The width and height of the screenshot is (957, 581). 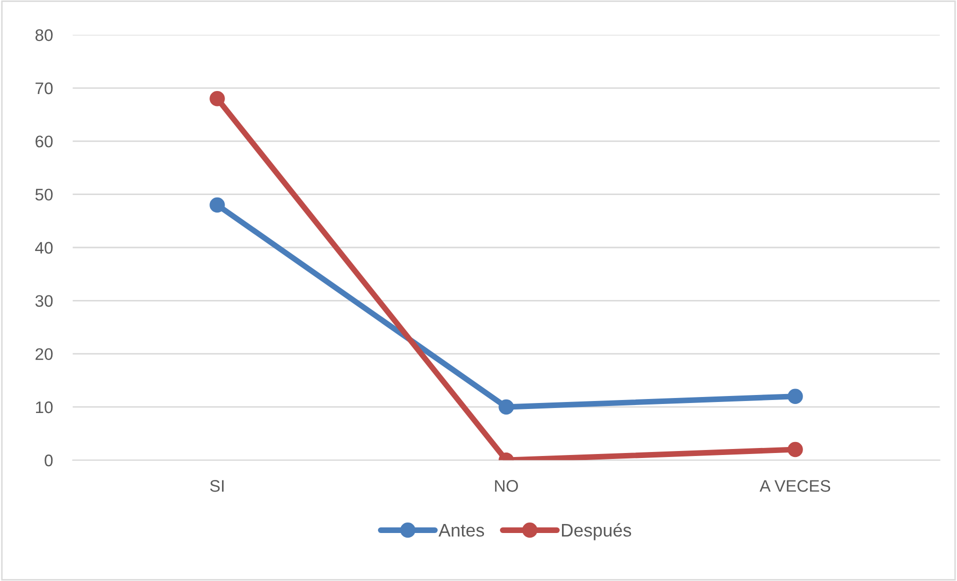 What do you see at coordinates (44, 142) in the screenshot?
I see `y-tick-label: 60` at bounding box center [44, 142].